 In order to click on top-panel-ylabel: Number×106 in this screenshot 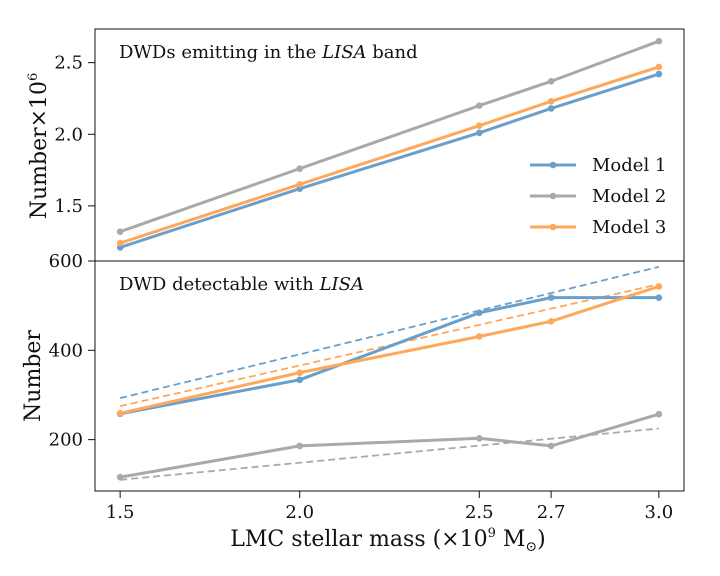, I will do `click(39, 146)`.